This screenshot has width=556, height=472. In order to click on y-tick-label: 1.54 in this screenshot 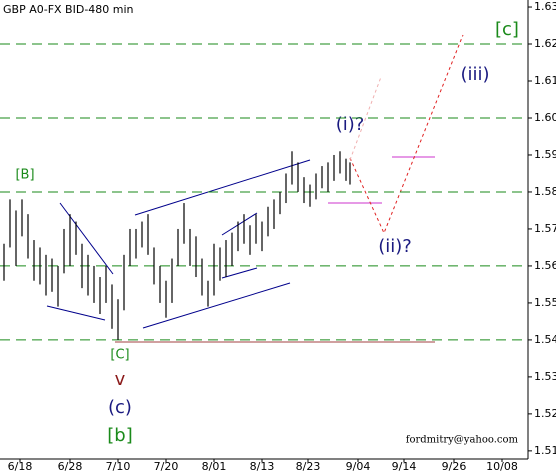, I will do `click(545, 339)`.